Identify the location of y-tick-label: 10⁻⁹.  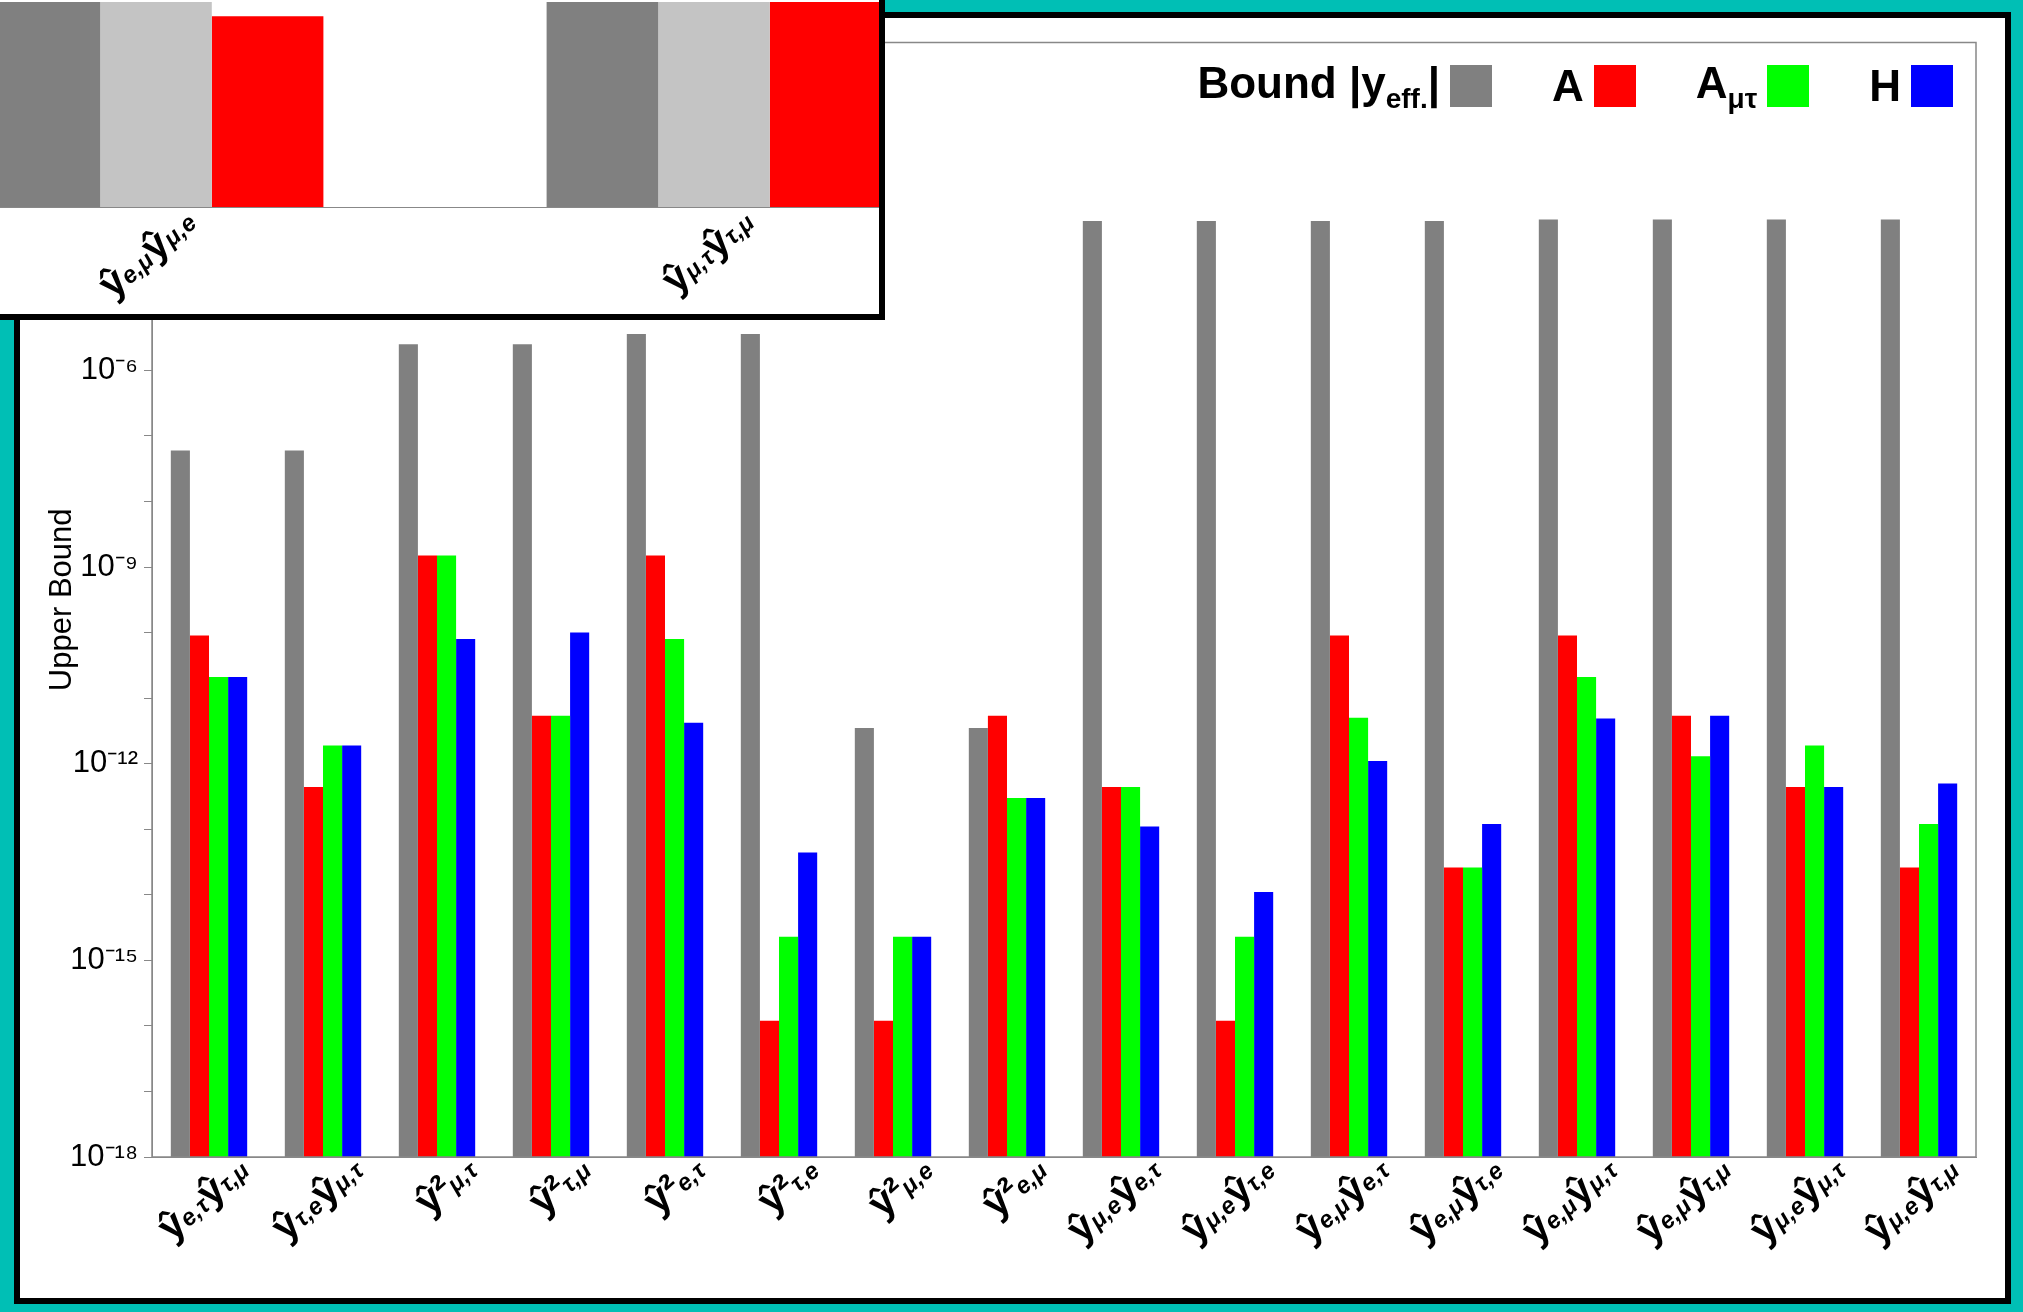
(109, 565).